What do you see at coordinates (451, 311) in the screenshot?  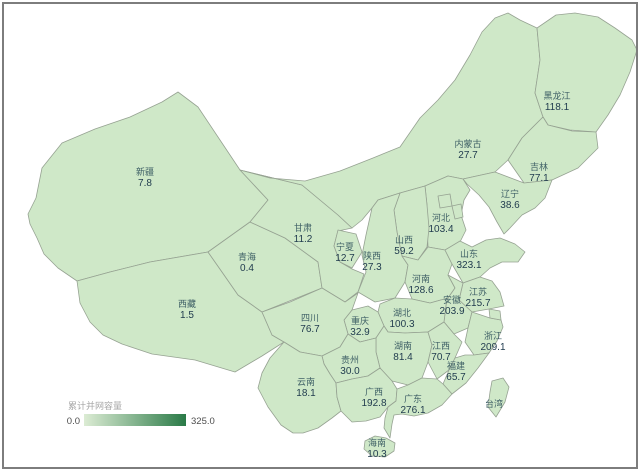 I see `region-value-anhui: 203.9` at bounding box center [451, 311].